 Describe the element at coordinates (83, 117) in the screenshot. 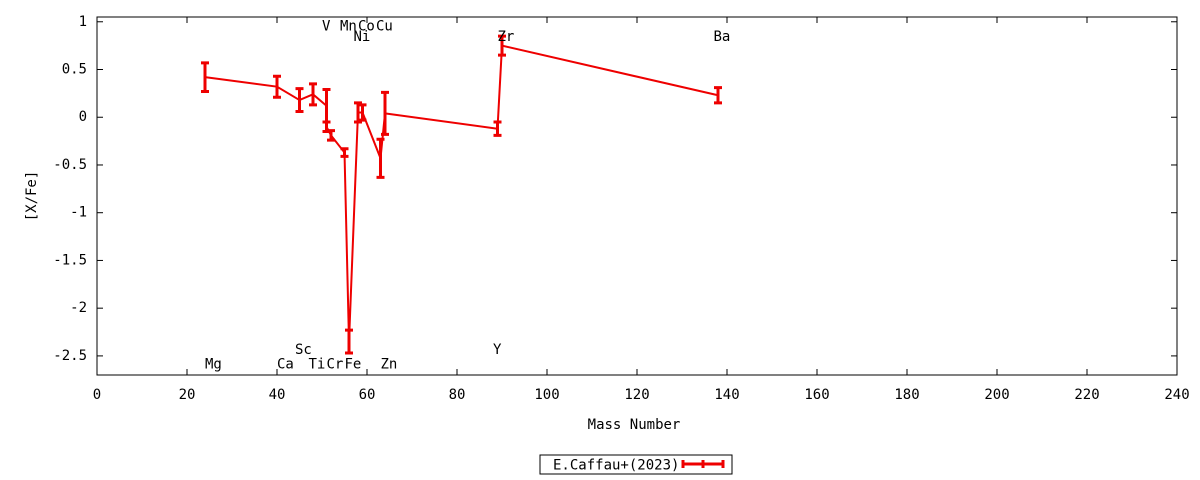

I see `y-tick-label: 0` at that location.